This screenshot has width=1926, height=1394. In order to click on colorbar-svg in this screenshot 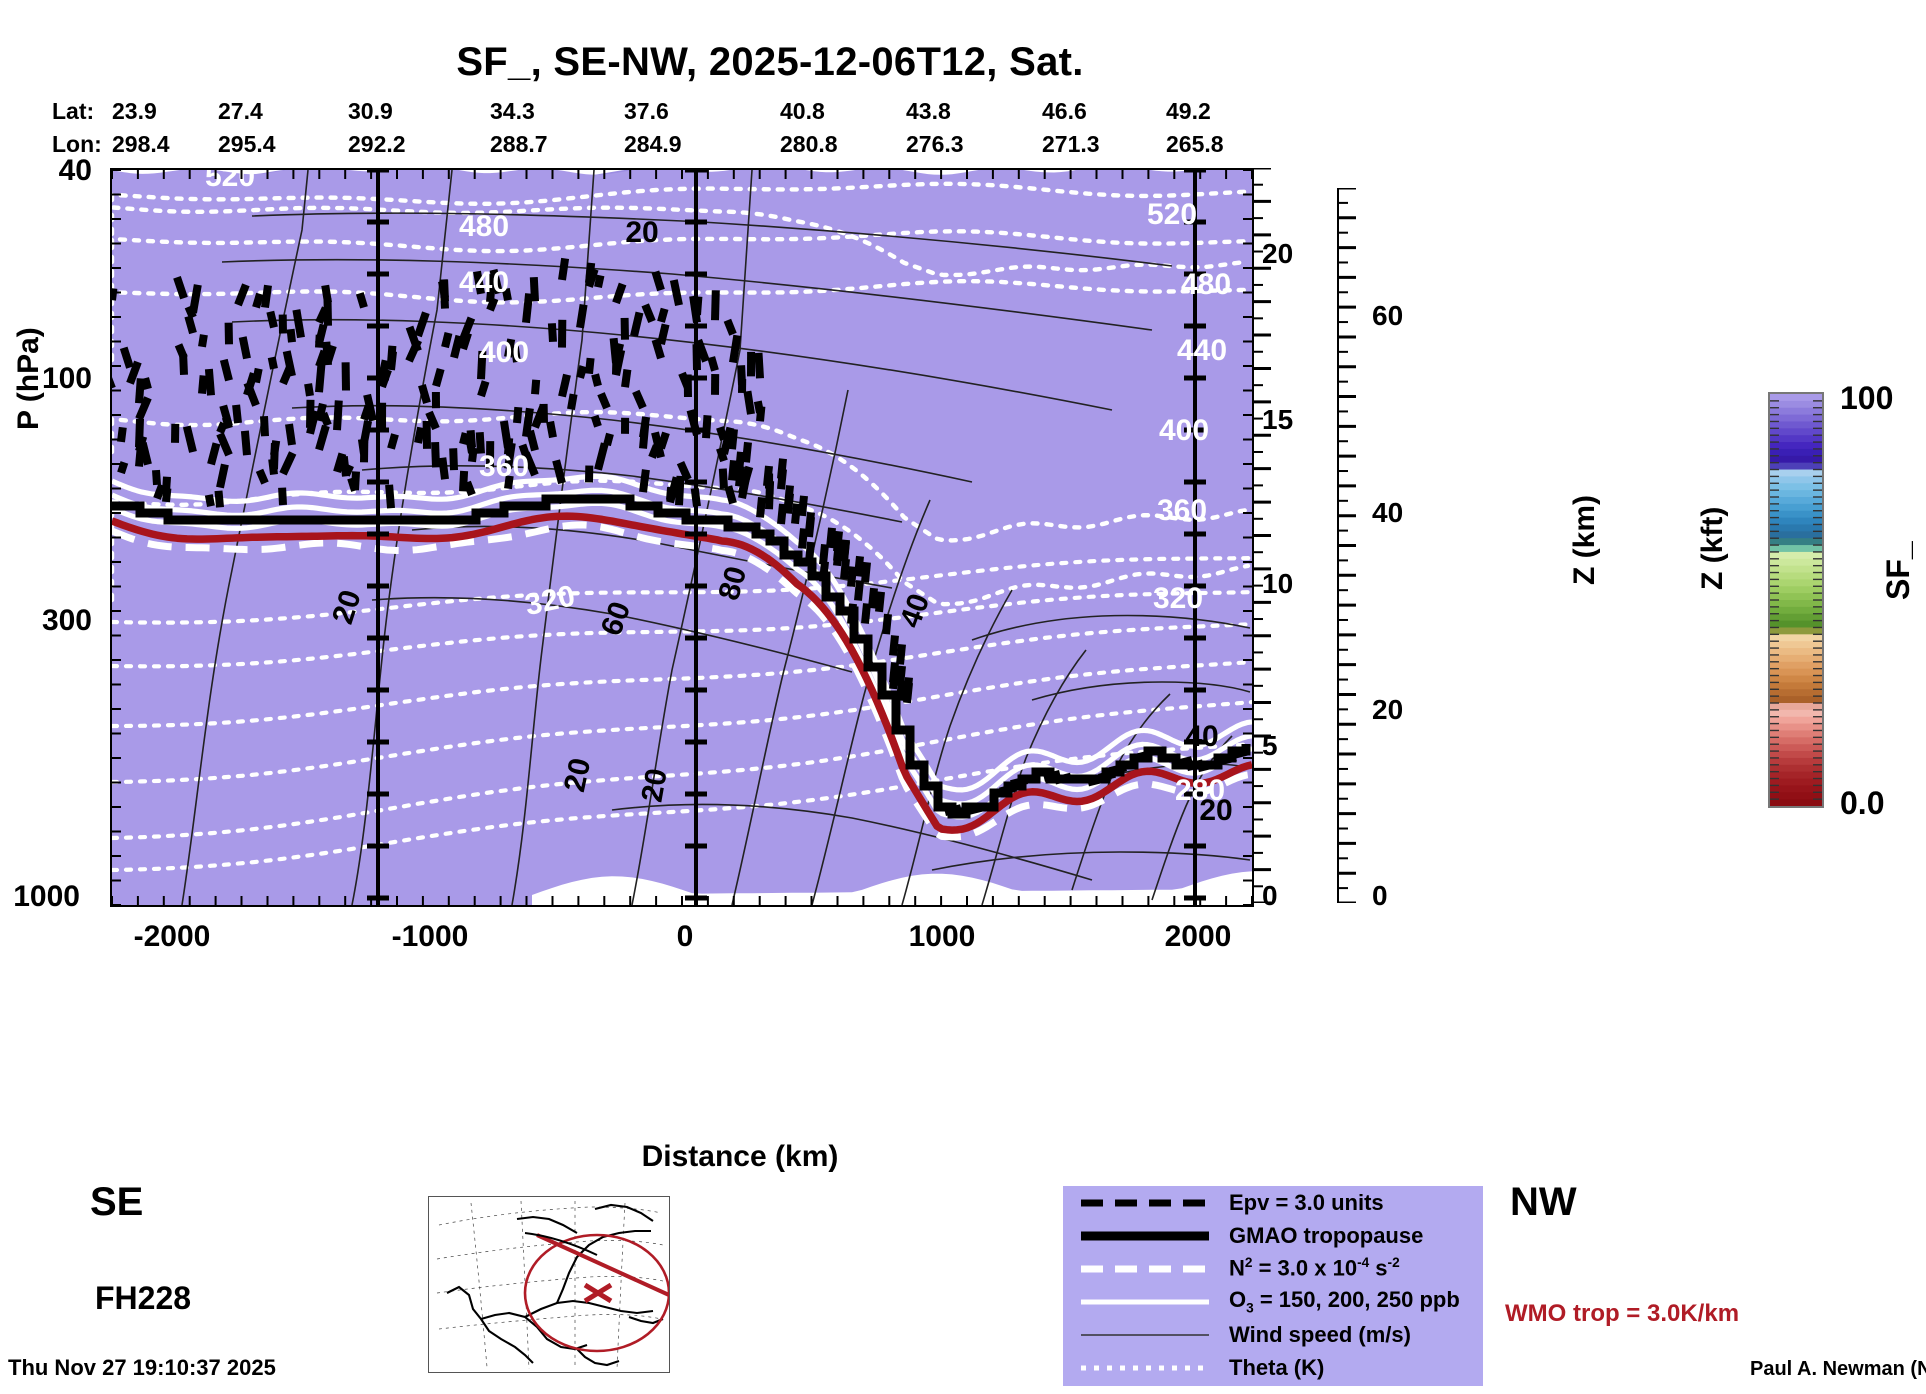, I will do `click(1796, 600)`.